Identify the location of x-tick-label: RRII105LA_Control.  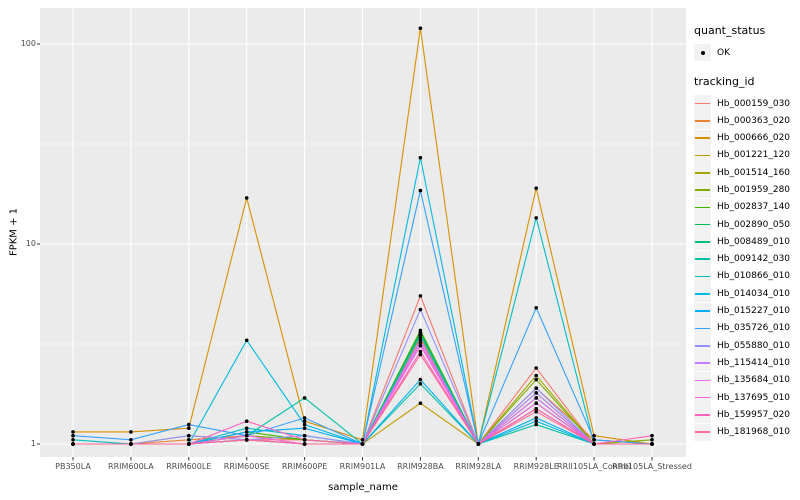
(594, 466).